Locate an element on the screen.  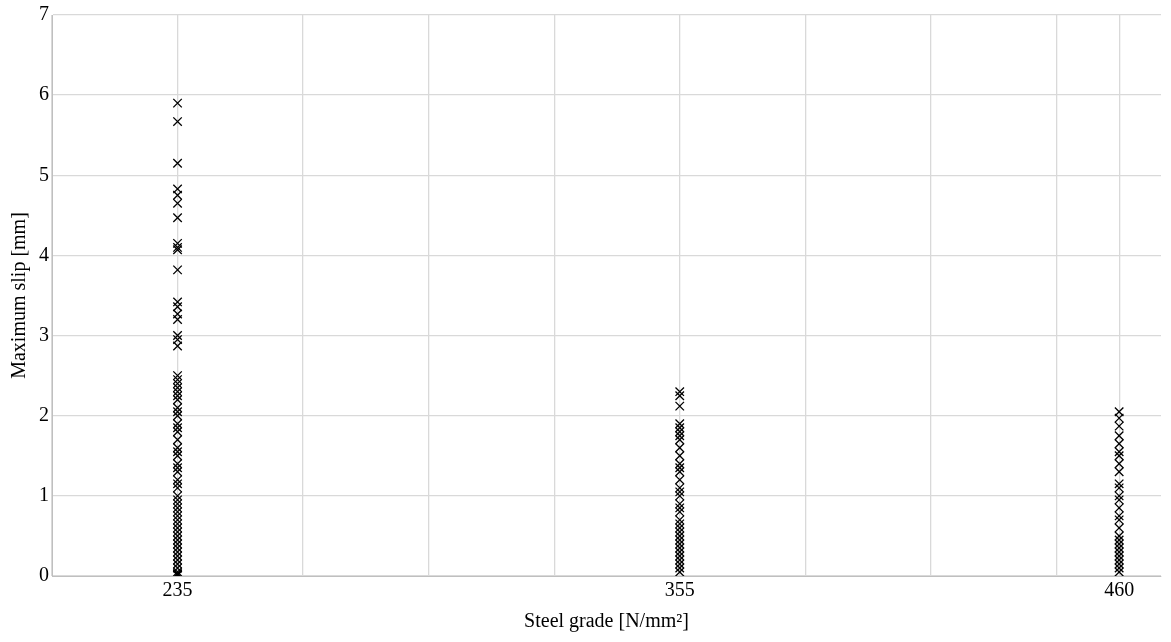
y-tick-label: 5 is located at coordinates (44, 173).